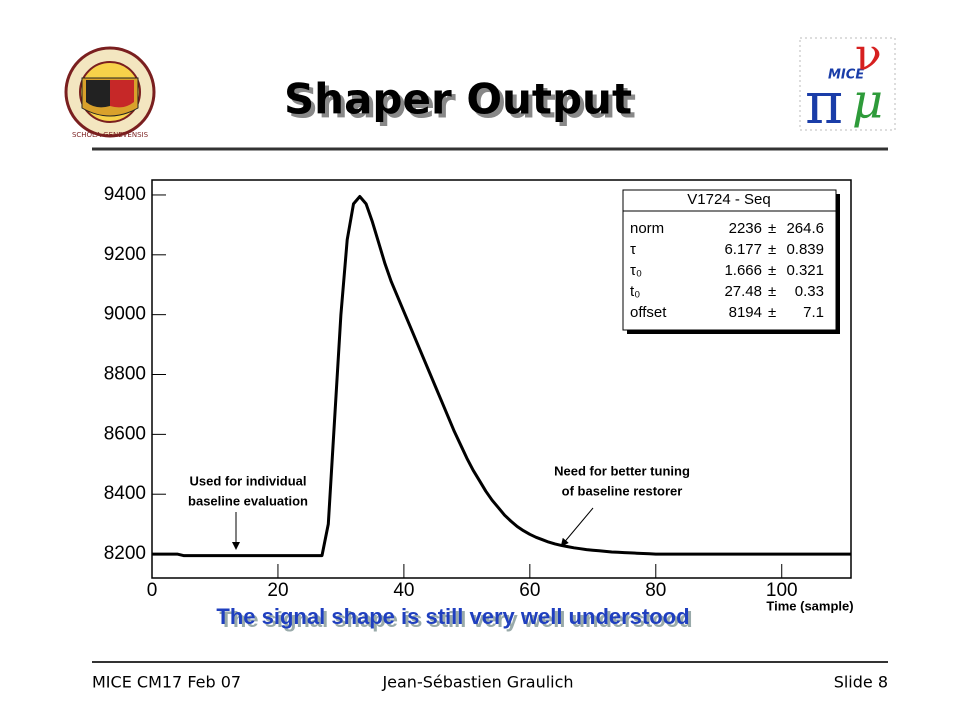  What do you see at coordinates (125, 374) in the screenshot?
I see `y-tick-label: 8800` at bounding box center [125, 374].